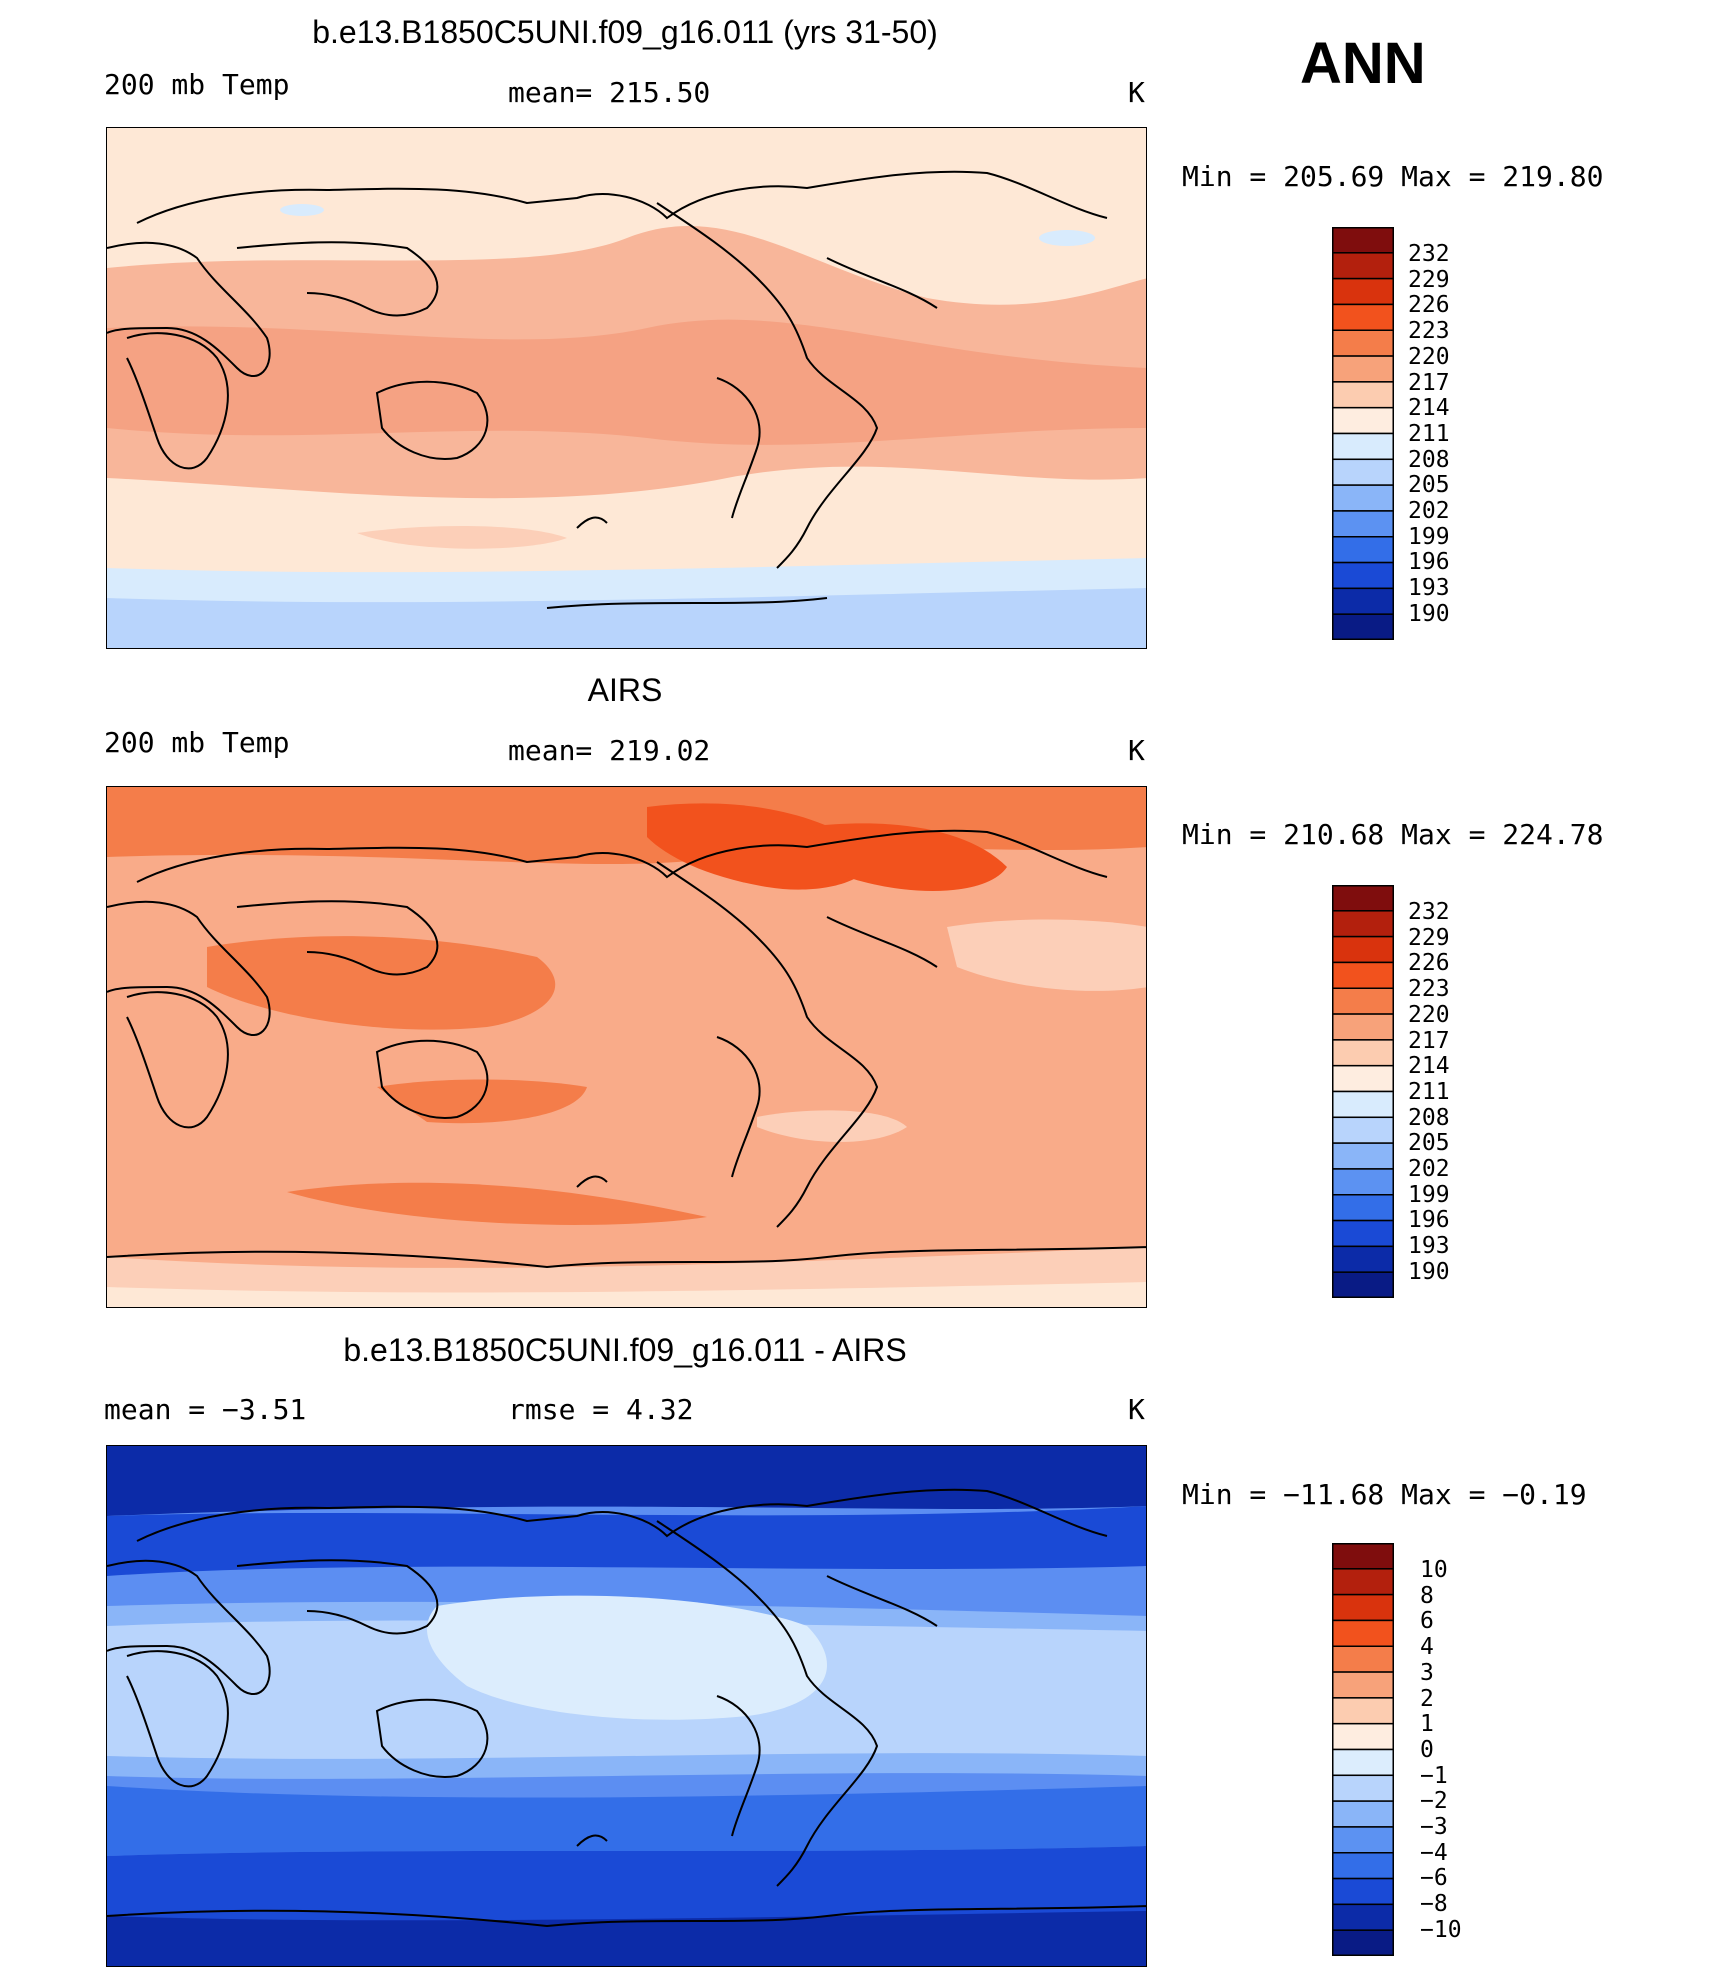 This screenshot has height=1967, width=1710. I want to click on panel-2-field-polar-inner, so click(626, 1294).